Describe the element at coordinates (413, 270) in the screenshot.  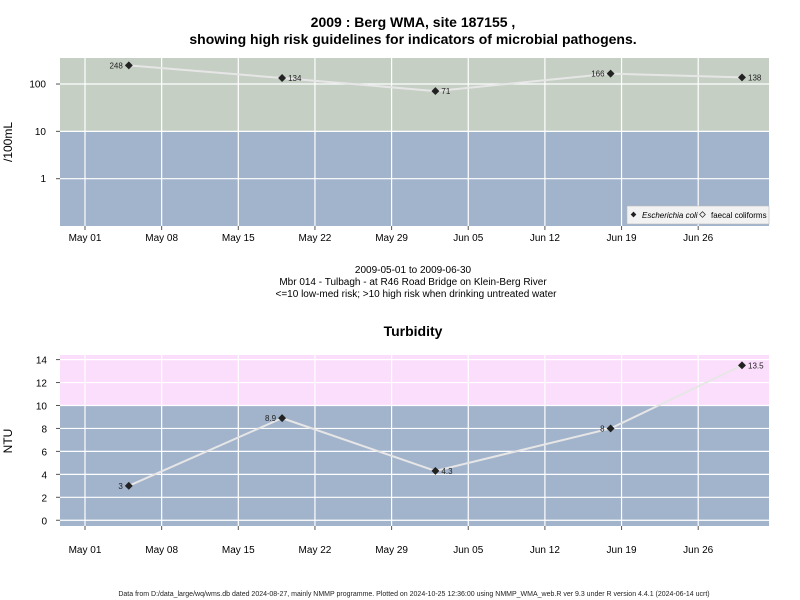
I see `date-range-text: 2009-05-01 to 2009-06-30` at that location.